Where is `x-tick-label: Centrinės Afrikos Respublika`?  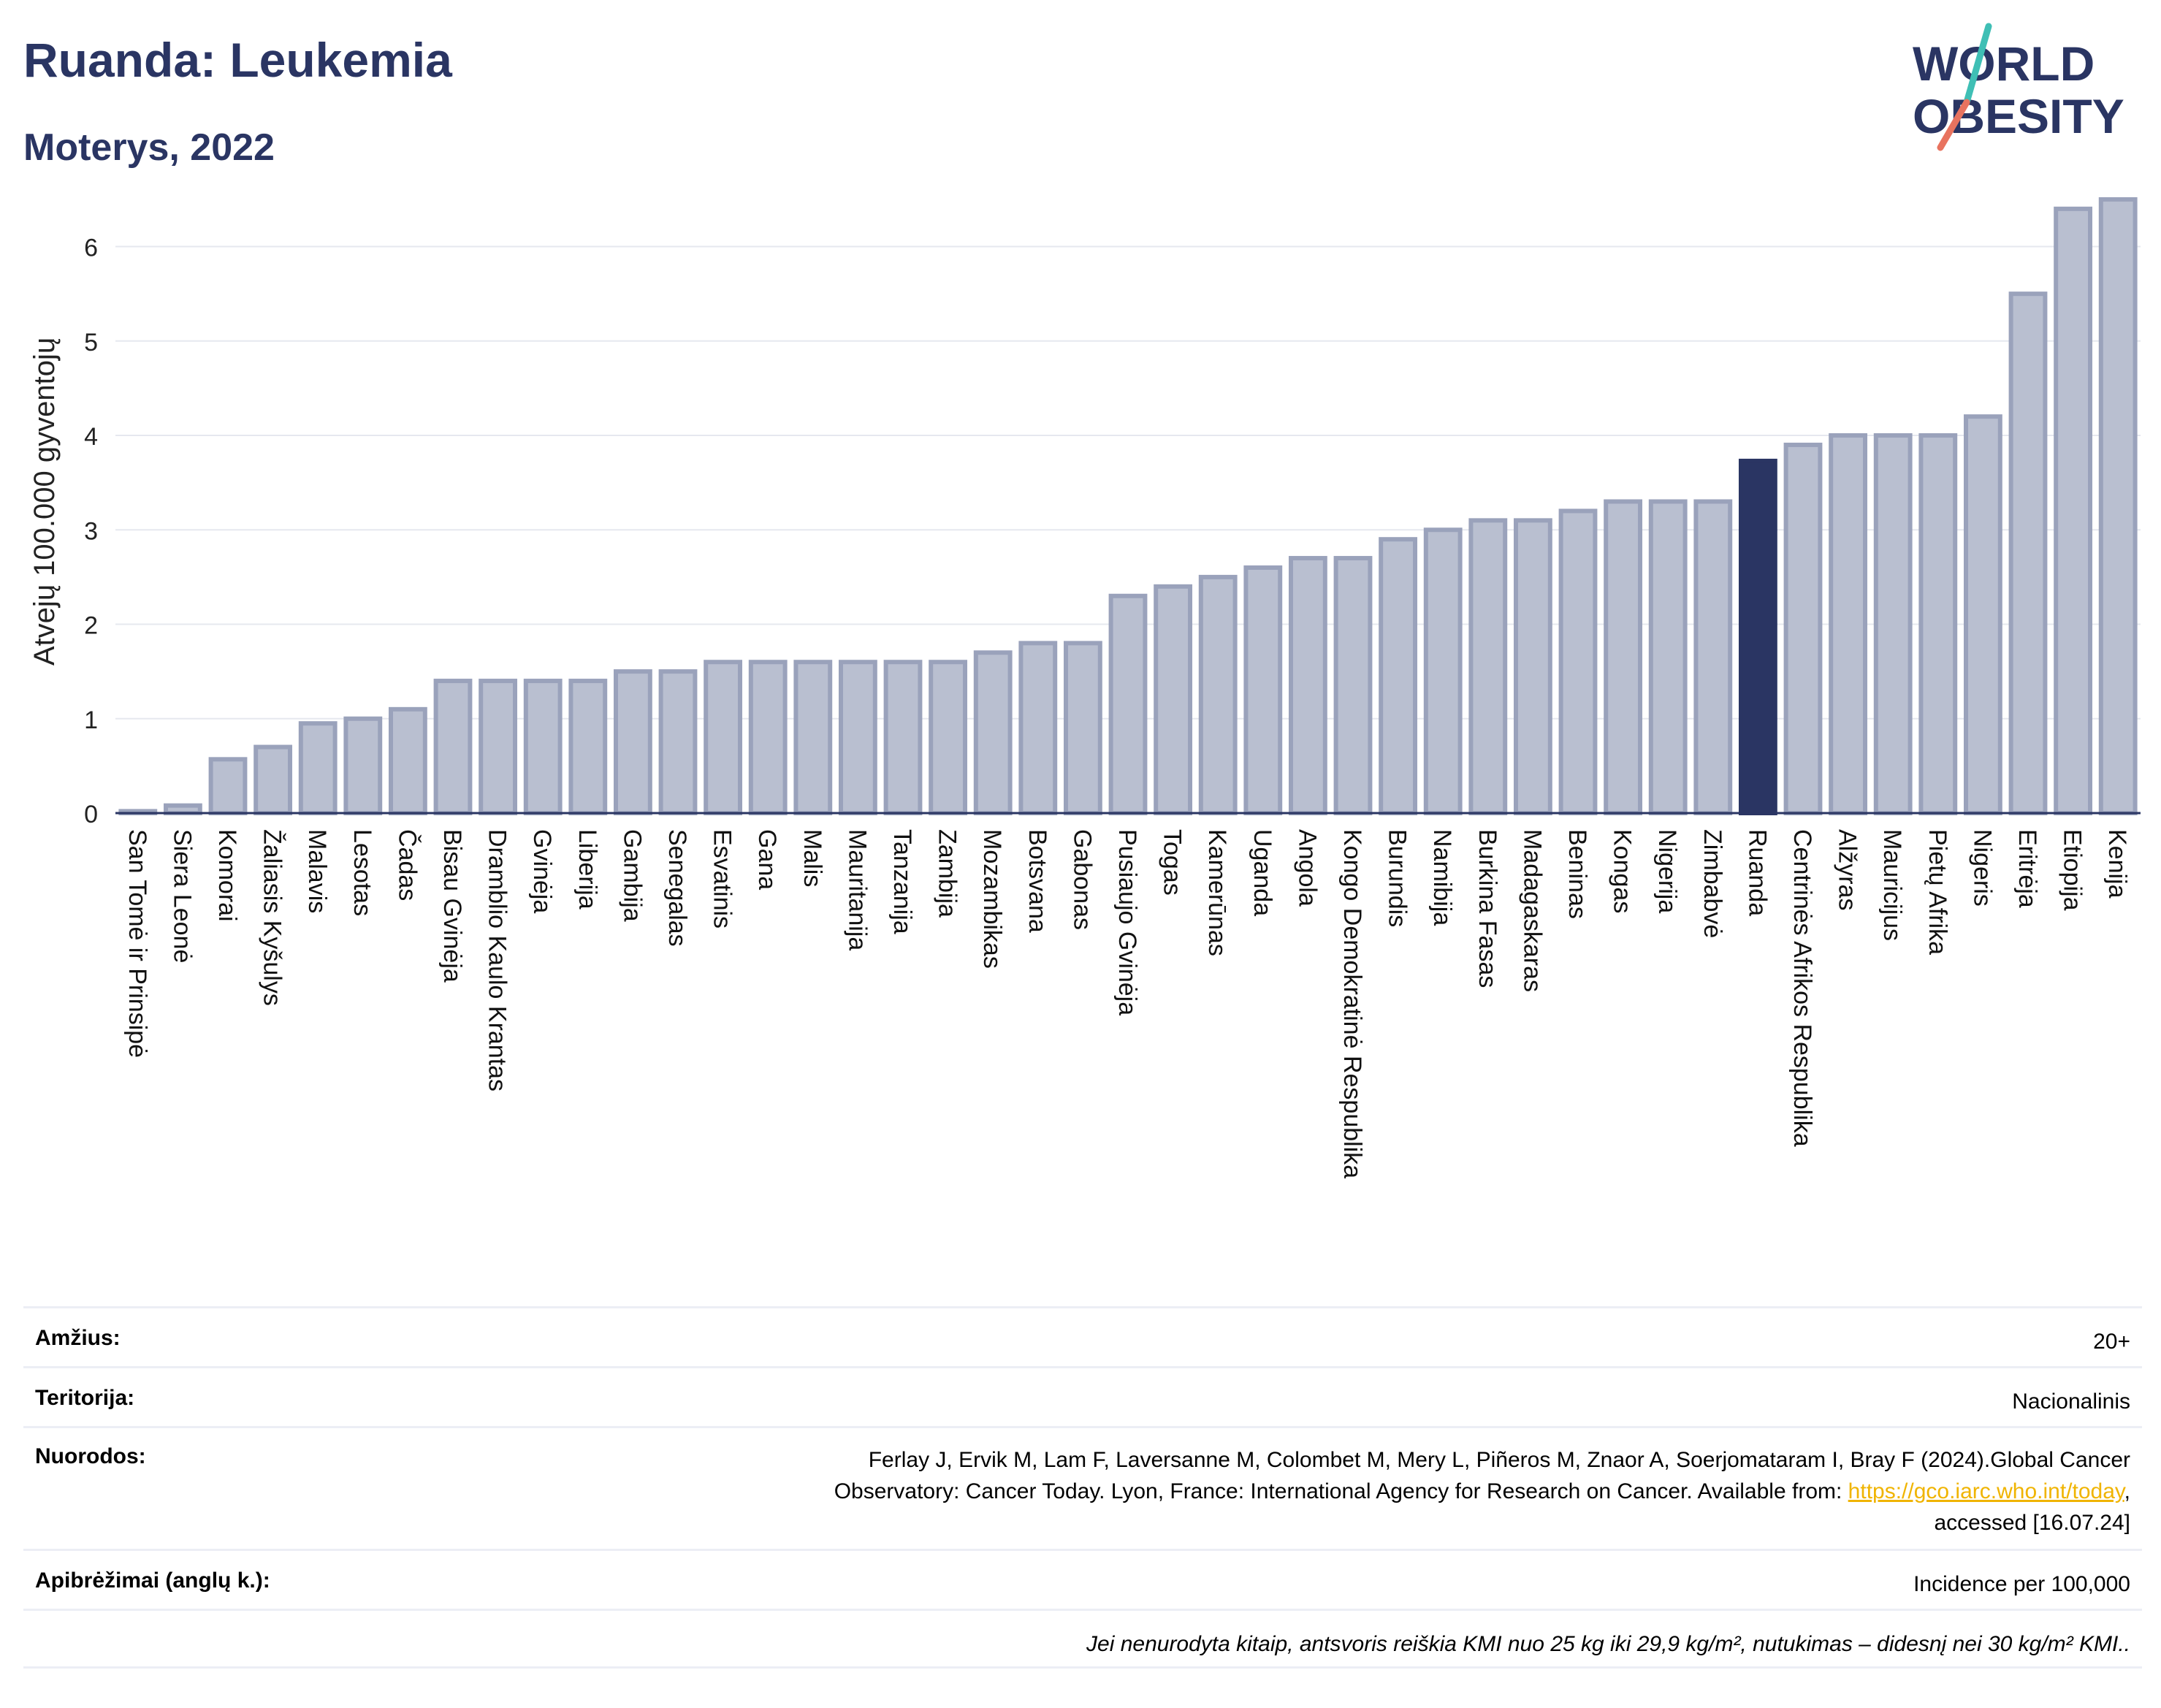 x-tick-label: Centrinės Afrikos Respublika is located at coordinates (1802, 988).